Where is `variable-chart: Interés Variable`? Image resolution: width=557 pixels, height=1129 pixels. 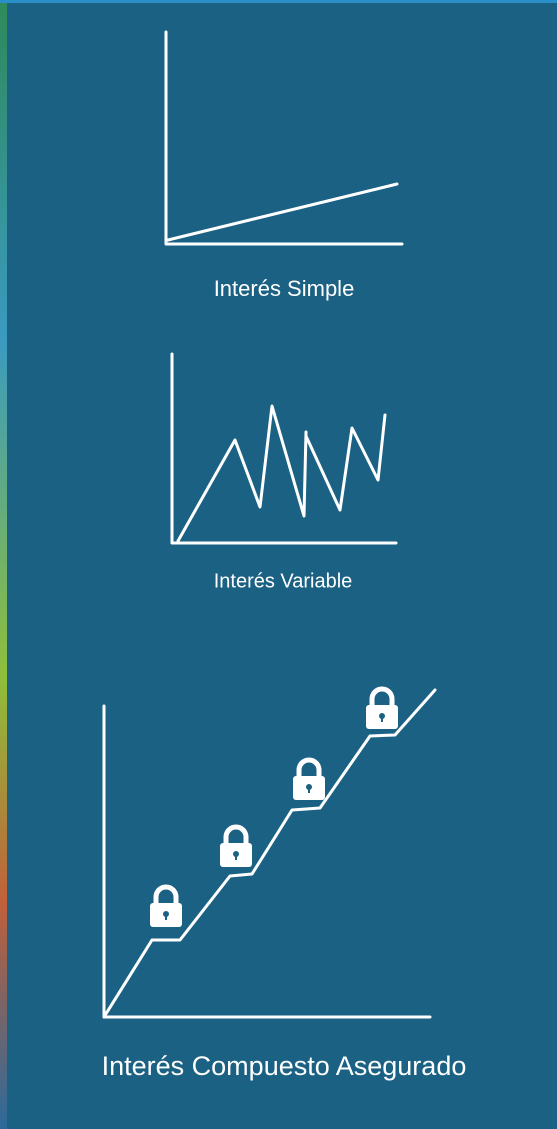
variable-chart: Interés Variable is located at coordinates (284, 472).